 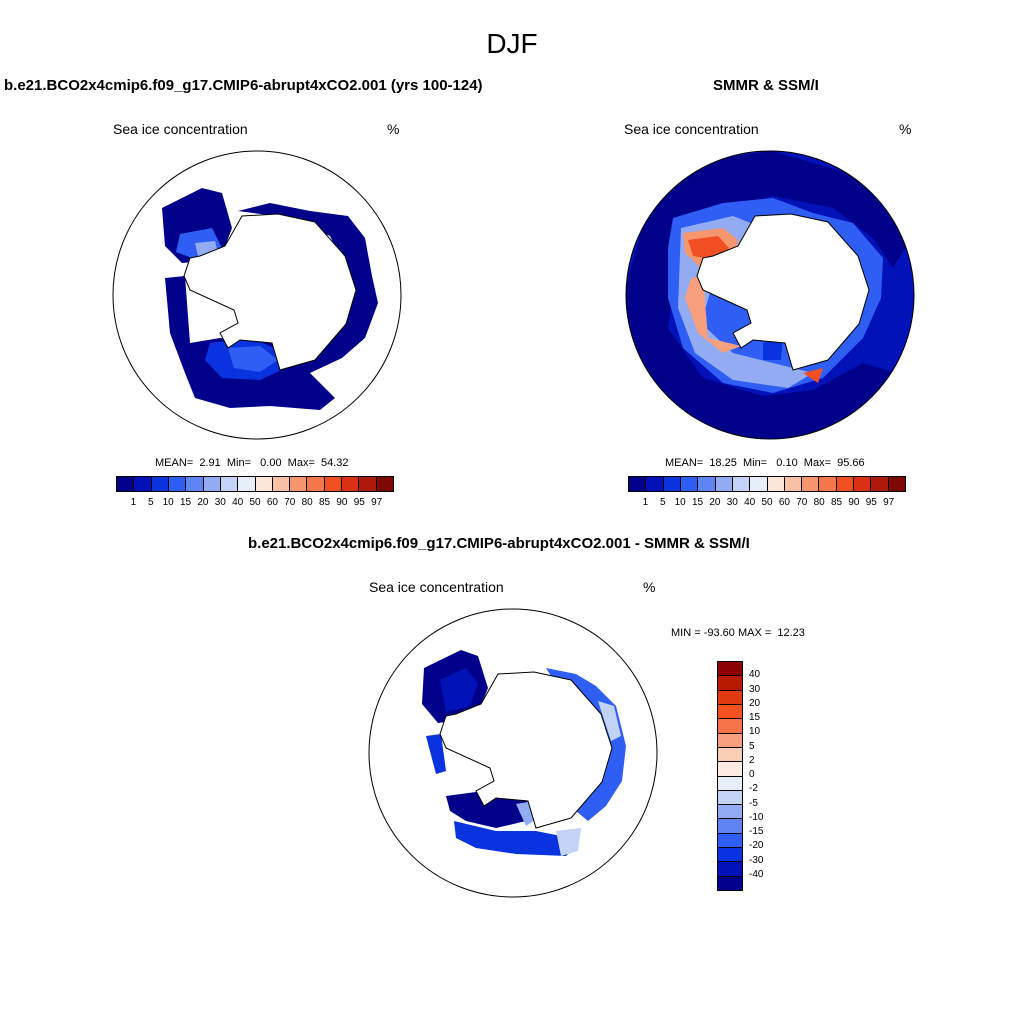 What do you see at coordinates (738, 633) in the screenshot?
I see `panel-3-statistics: MIN = -93.60 MAX = 12.23` at bounding box center [738, 633].